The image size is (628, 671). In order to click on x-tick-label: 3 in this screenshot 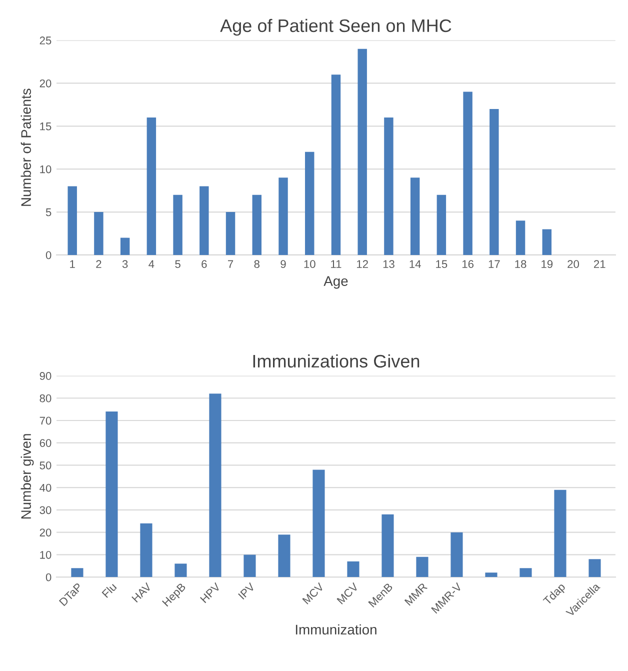, I will do `click(125, 264)`.